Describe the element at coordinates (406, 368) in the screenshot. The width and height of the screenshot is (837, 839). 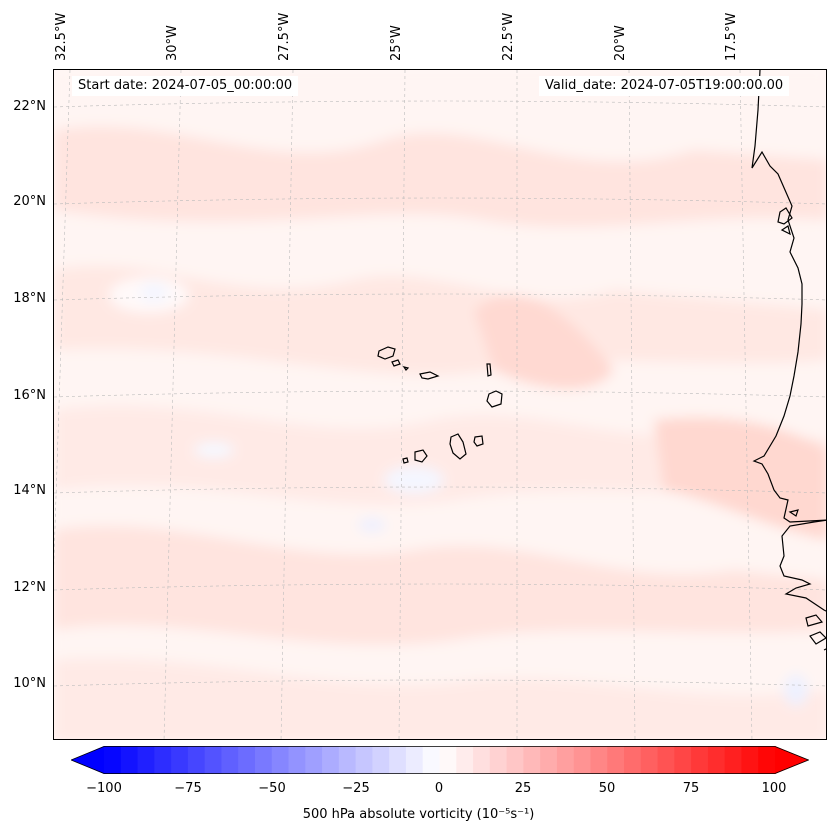
I see `santa-luzia-island` at that location.